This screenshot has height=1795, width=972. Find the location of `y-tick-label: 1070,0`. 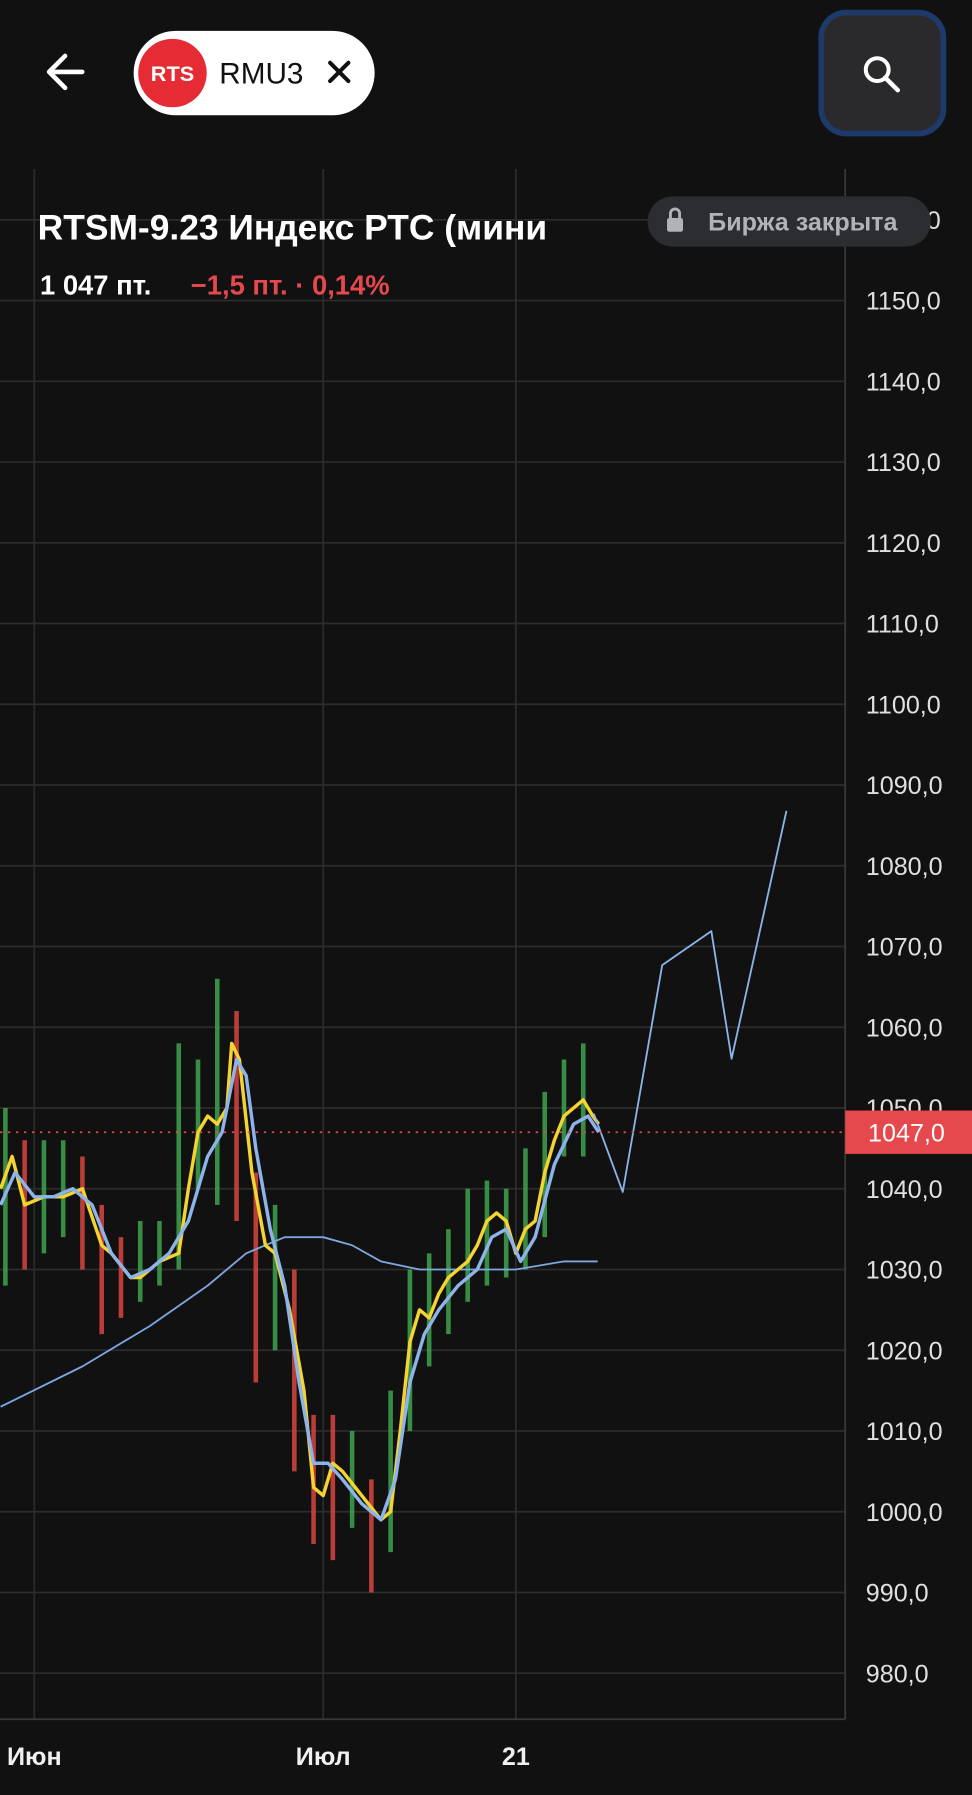

y-tick-label: 1070,0 is located at coordinates (904, 948).